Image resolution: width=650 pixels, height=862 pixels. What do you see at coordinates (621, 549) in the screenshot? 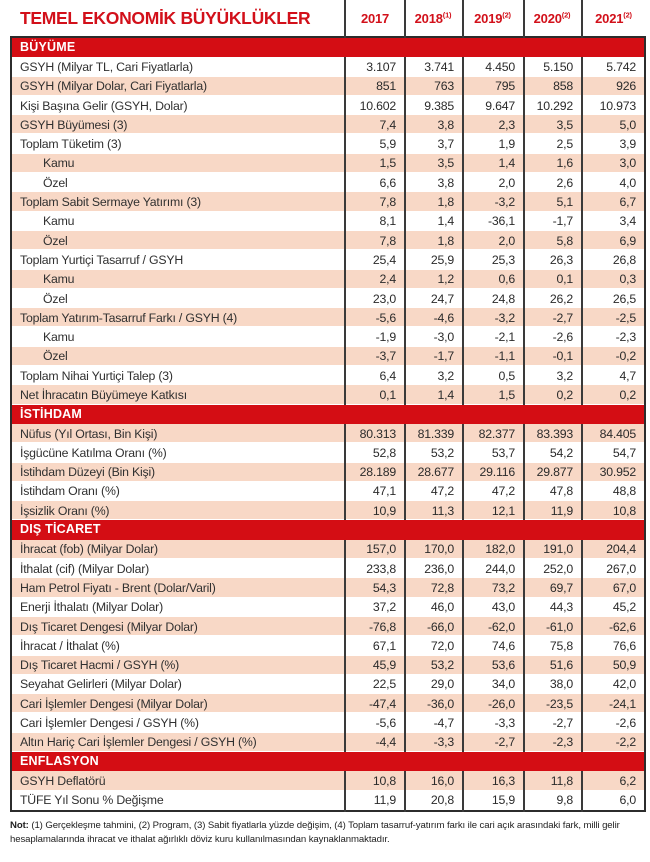
I see `cell-2021: 204,4` at bounding box center [621, 549].